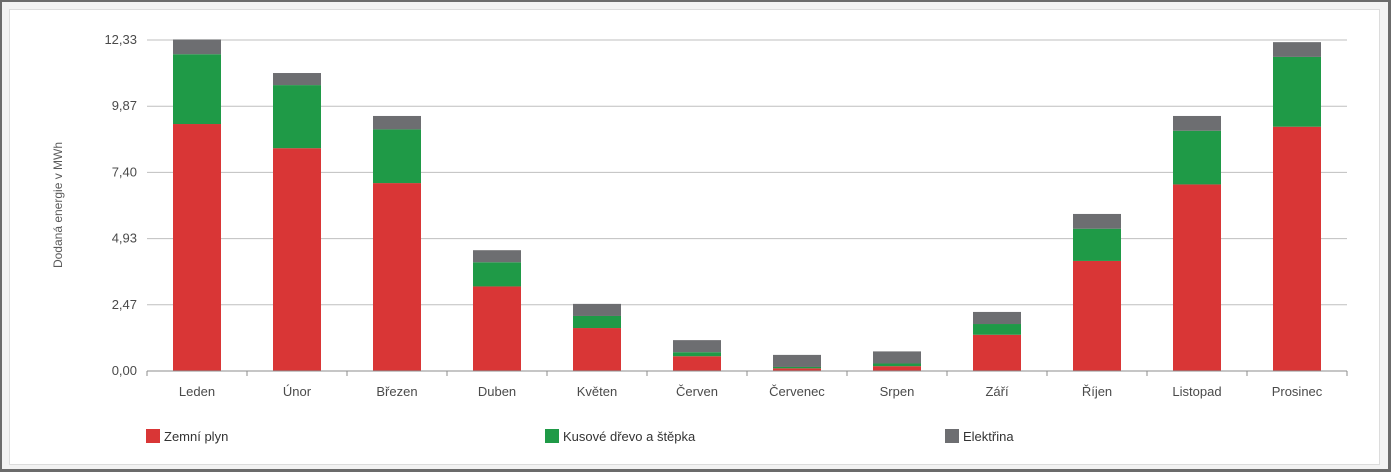 Image resolution: width=1395 pixels, height=474 pixels. What do you see at coordinates (497, 391) in the screenshot?
I see `x-tick-label: Duben` at bounding box center [497, 391].